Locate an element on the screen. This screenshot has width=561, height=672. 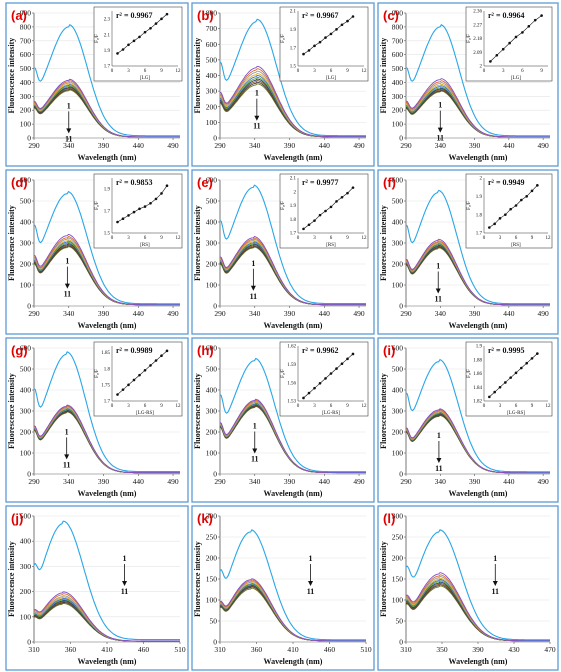
y-axis-title: Fluorescence intensity is located at coordinates (11, 411).